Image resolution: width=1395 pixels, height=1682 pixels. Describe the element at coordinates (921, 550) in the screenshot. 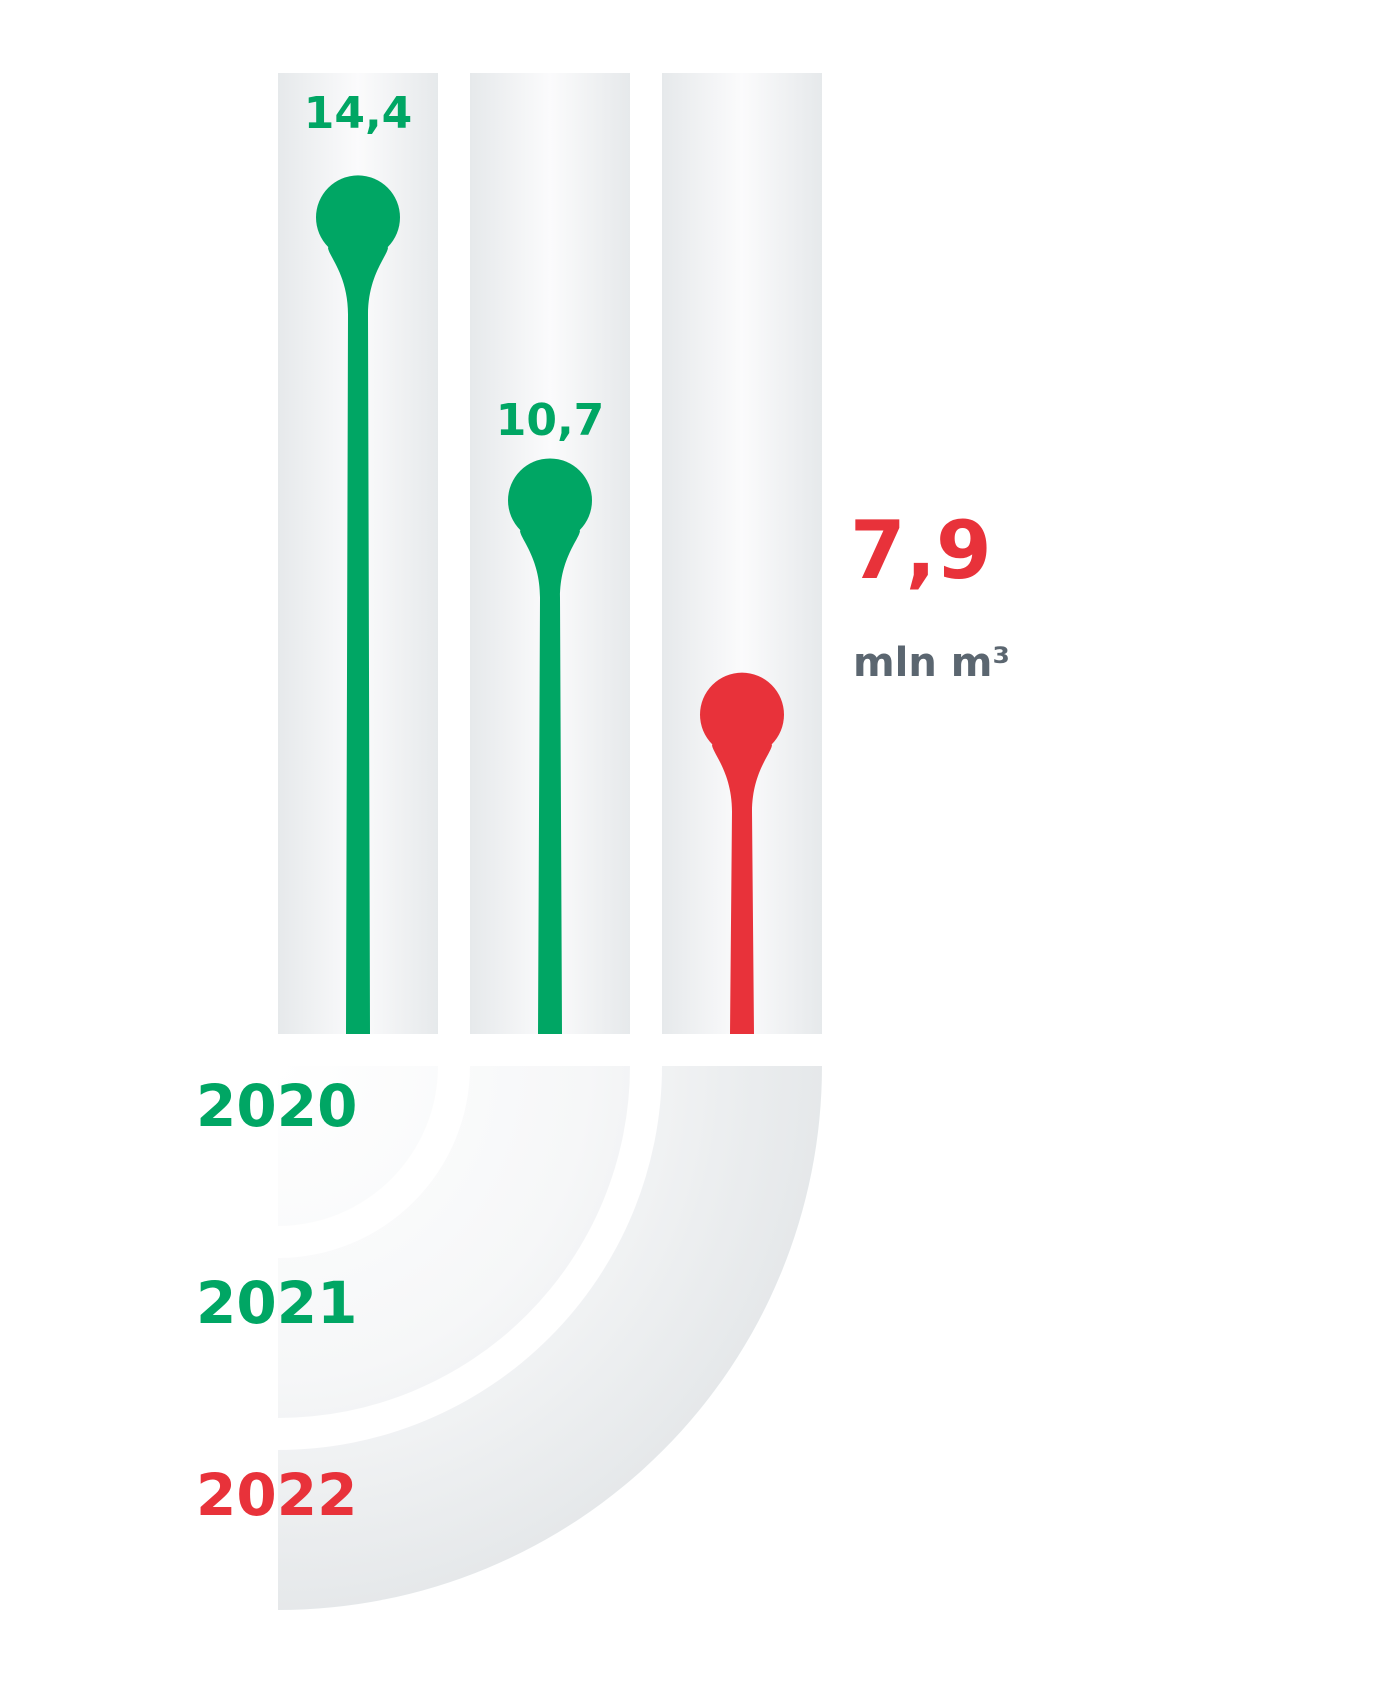

I see `value-label-2022: 7,9` at that location.